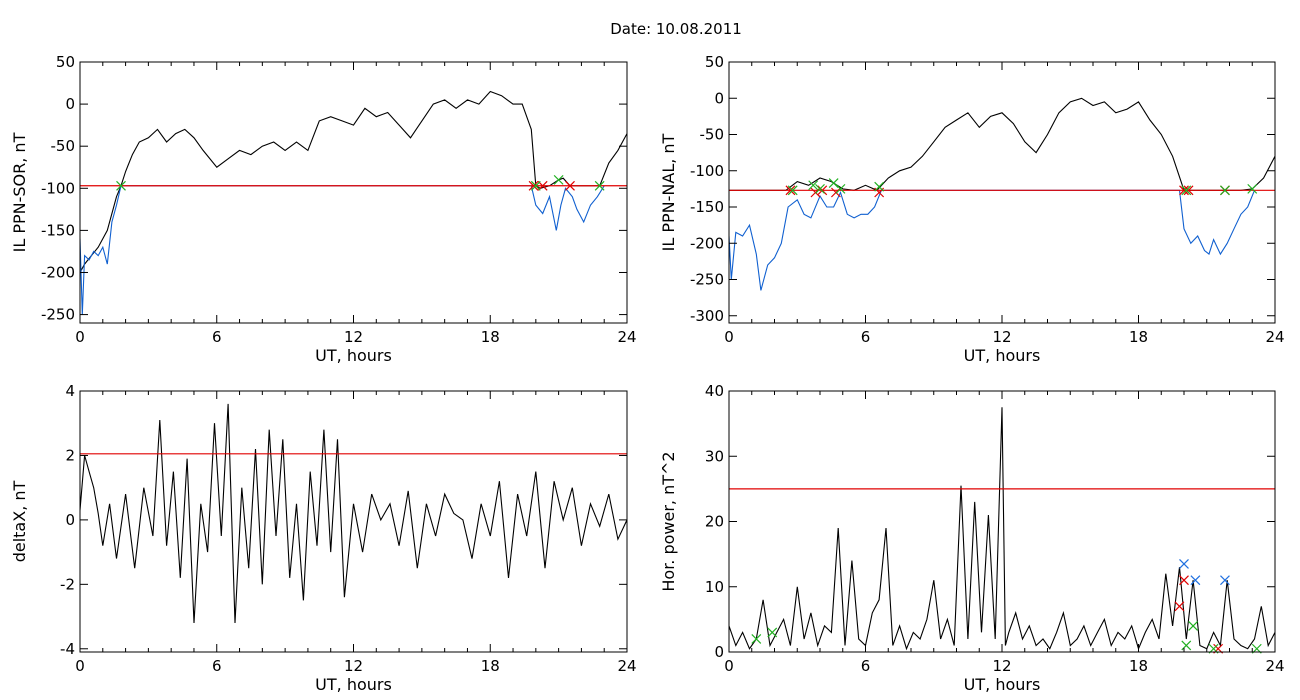  Describe the element at coordinates (19, 192) in the screenshot. I see `y-axis-title: IL PPN-SOR, nT` at that location.